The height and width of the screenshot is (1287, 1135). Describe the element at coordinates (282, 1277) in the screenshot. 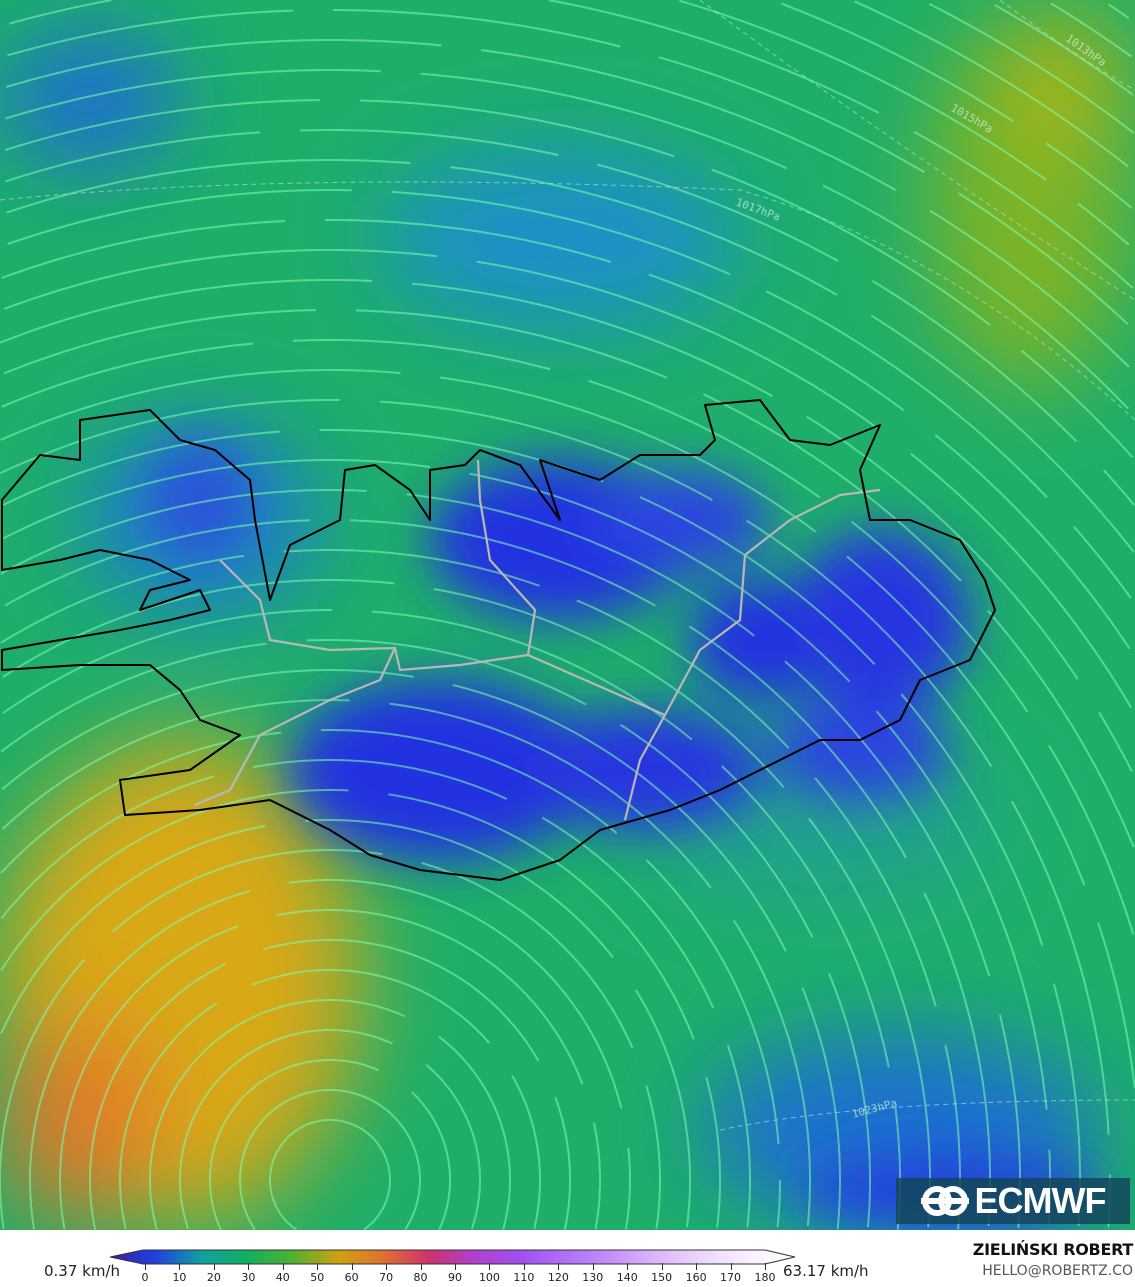

I see `colorbar-tick-label: 40` at that location.